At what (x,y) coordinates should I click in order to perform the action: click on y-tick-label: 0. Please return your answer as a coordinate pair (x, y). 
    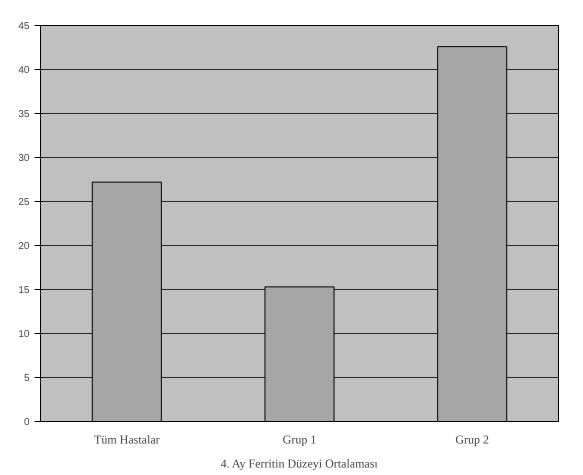
    Looking at the image, I should click on (27, 422).